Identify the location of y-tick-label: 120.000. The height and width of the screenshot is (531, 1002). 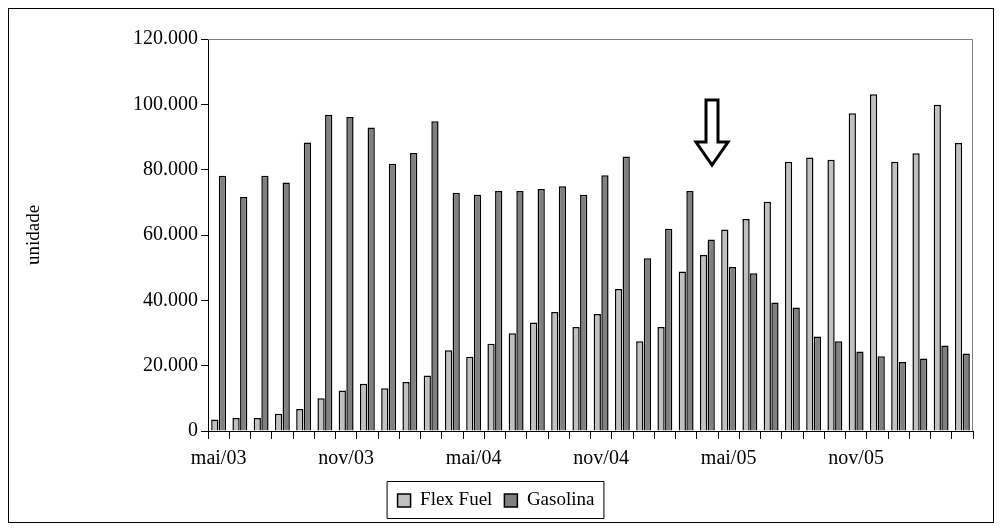
(165, 37).